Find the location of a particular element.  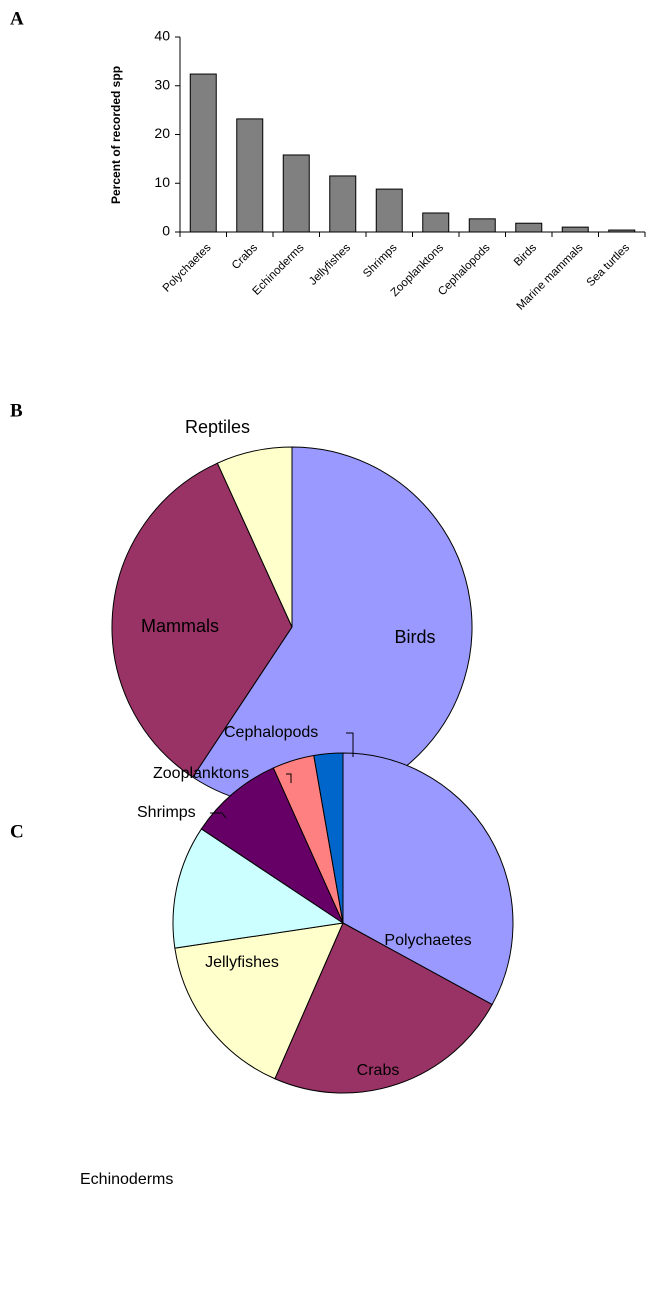

slice-label: Mammals is located at coordinates (180, 626).